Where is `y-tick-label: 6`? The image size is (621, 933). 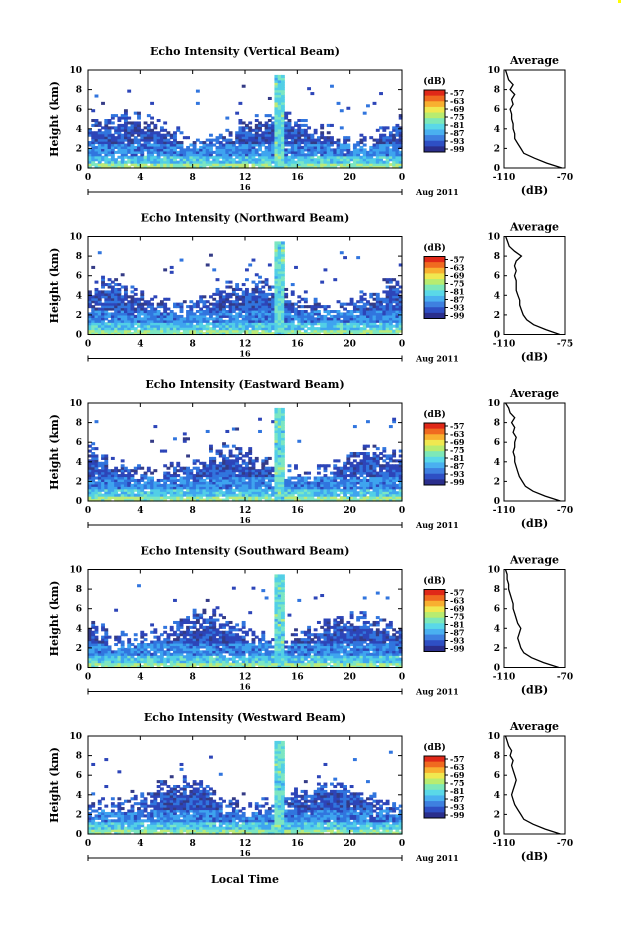
y-tick-label: 6 is located at coordinates (79, 110).